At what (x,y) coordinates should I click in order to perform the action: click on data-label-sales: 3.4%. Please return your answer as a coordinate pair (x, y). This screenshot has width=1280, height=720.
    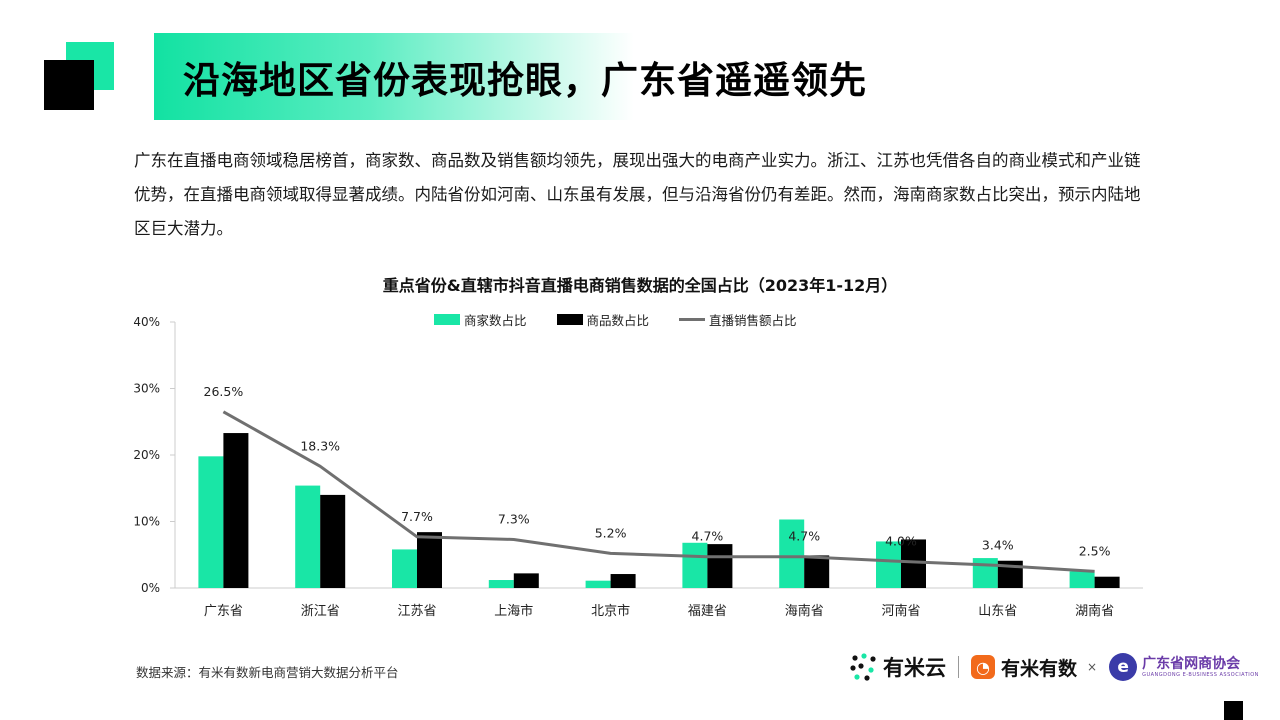
    Looking at the image, I should click on (998, 544).